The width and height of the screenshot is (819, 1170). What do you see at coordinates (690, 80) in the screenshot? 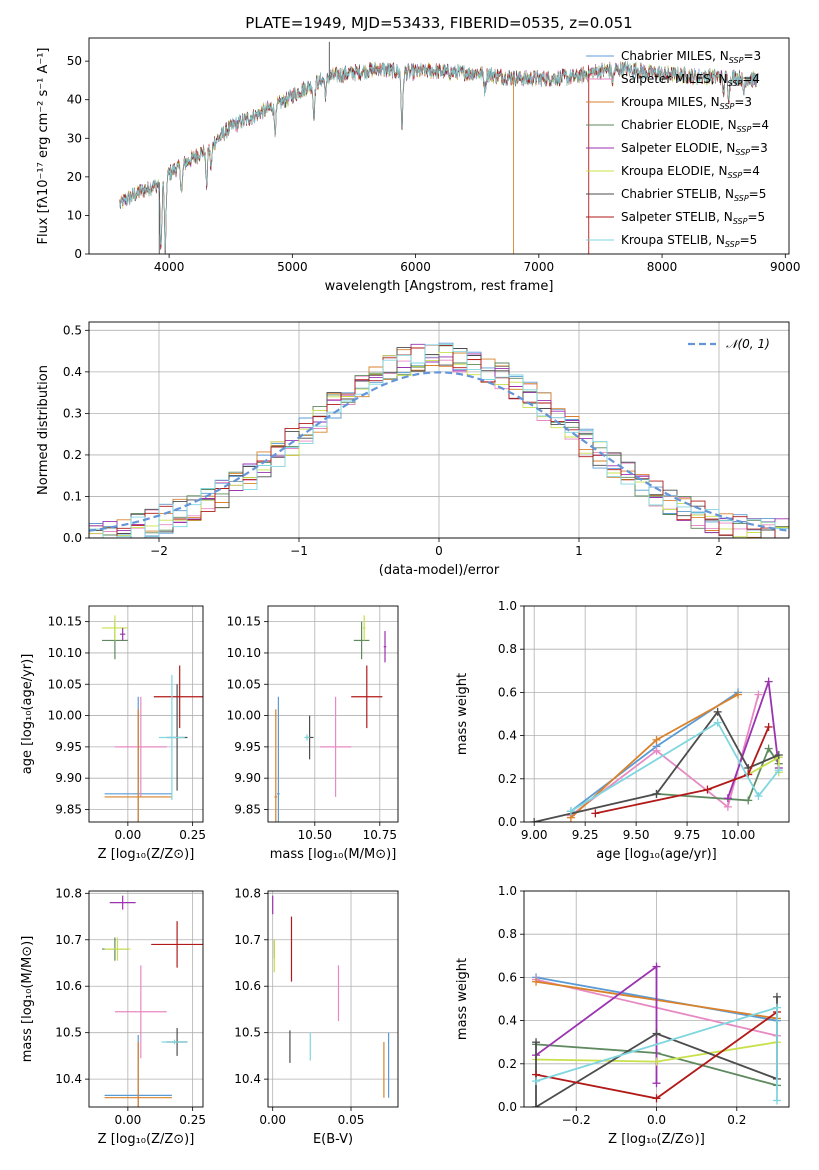
I see `legend-label-salpeter_miles: Salpeter MILES, NSSP=4` at bounding box center [690, 80].